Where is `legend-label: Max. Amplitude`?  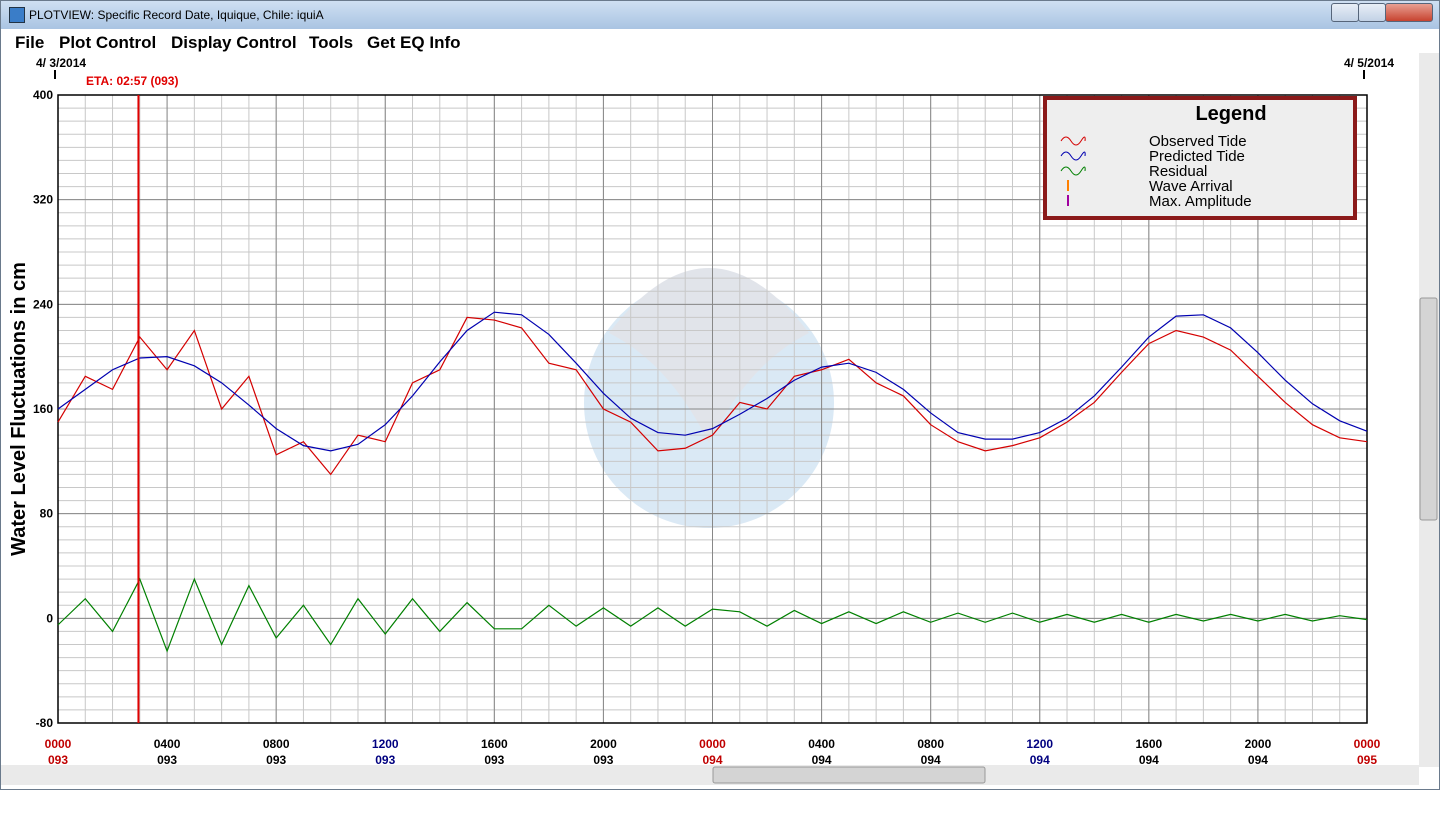 legend-label: Max. Amplitude is located at coordinates (1200, 201).